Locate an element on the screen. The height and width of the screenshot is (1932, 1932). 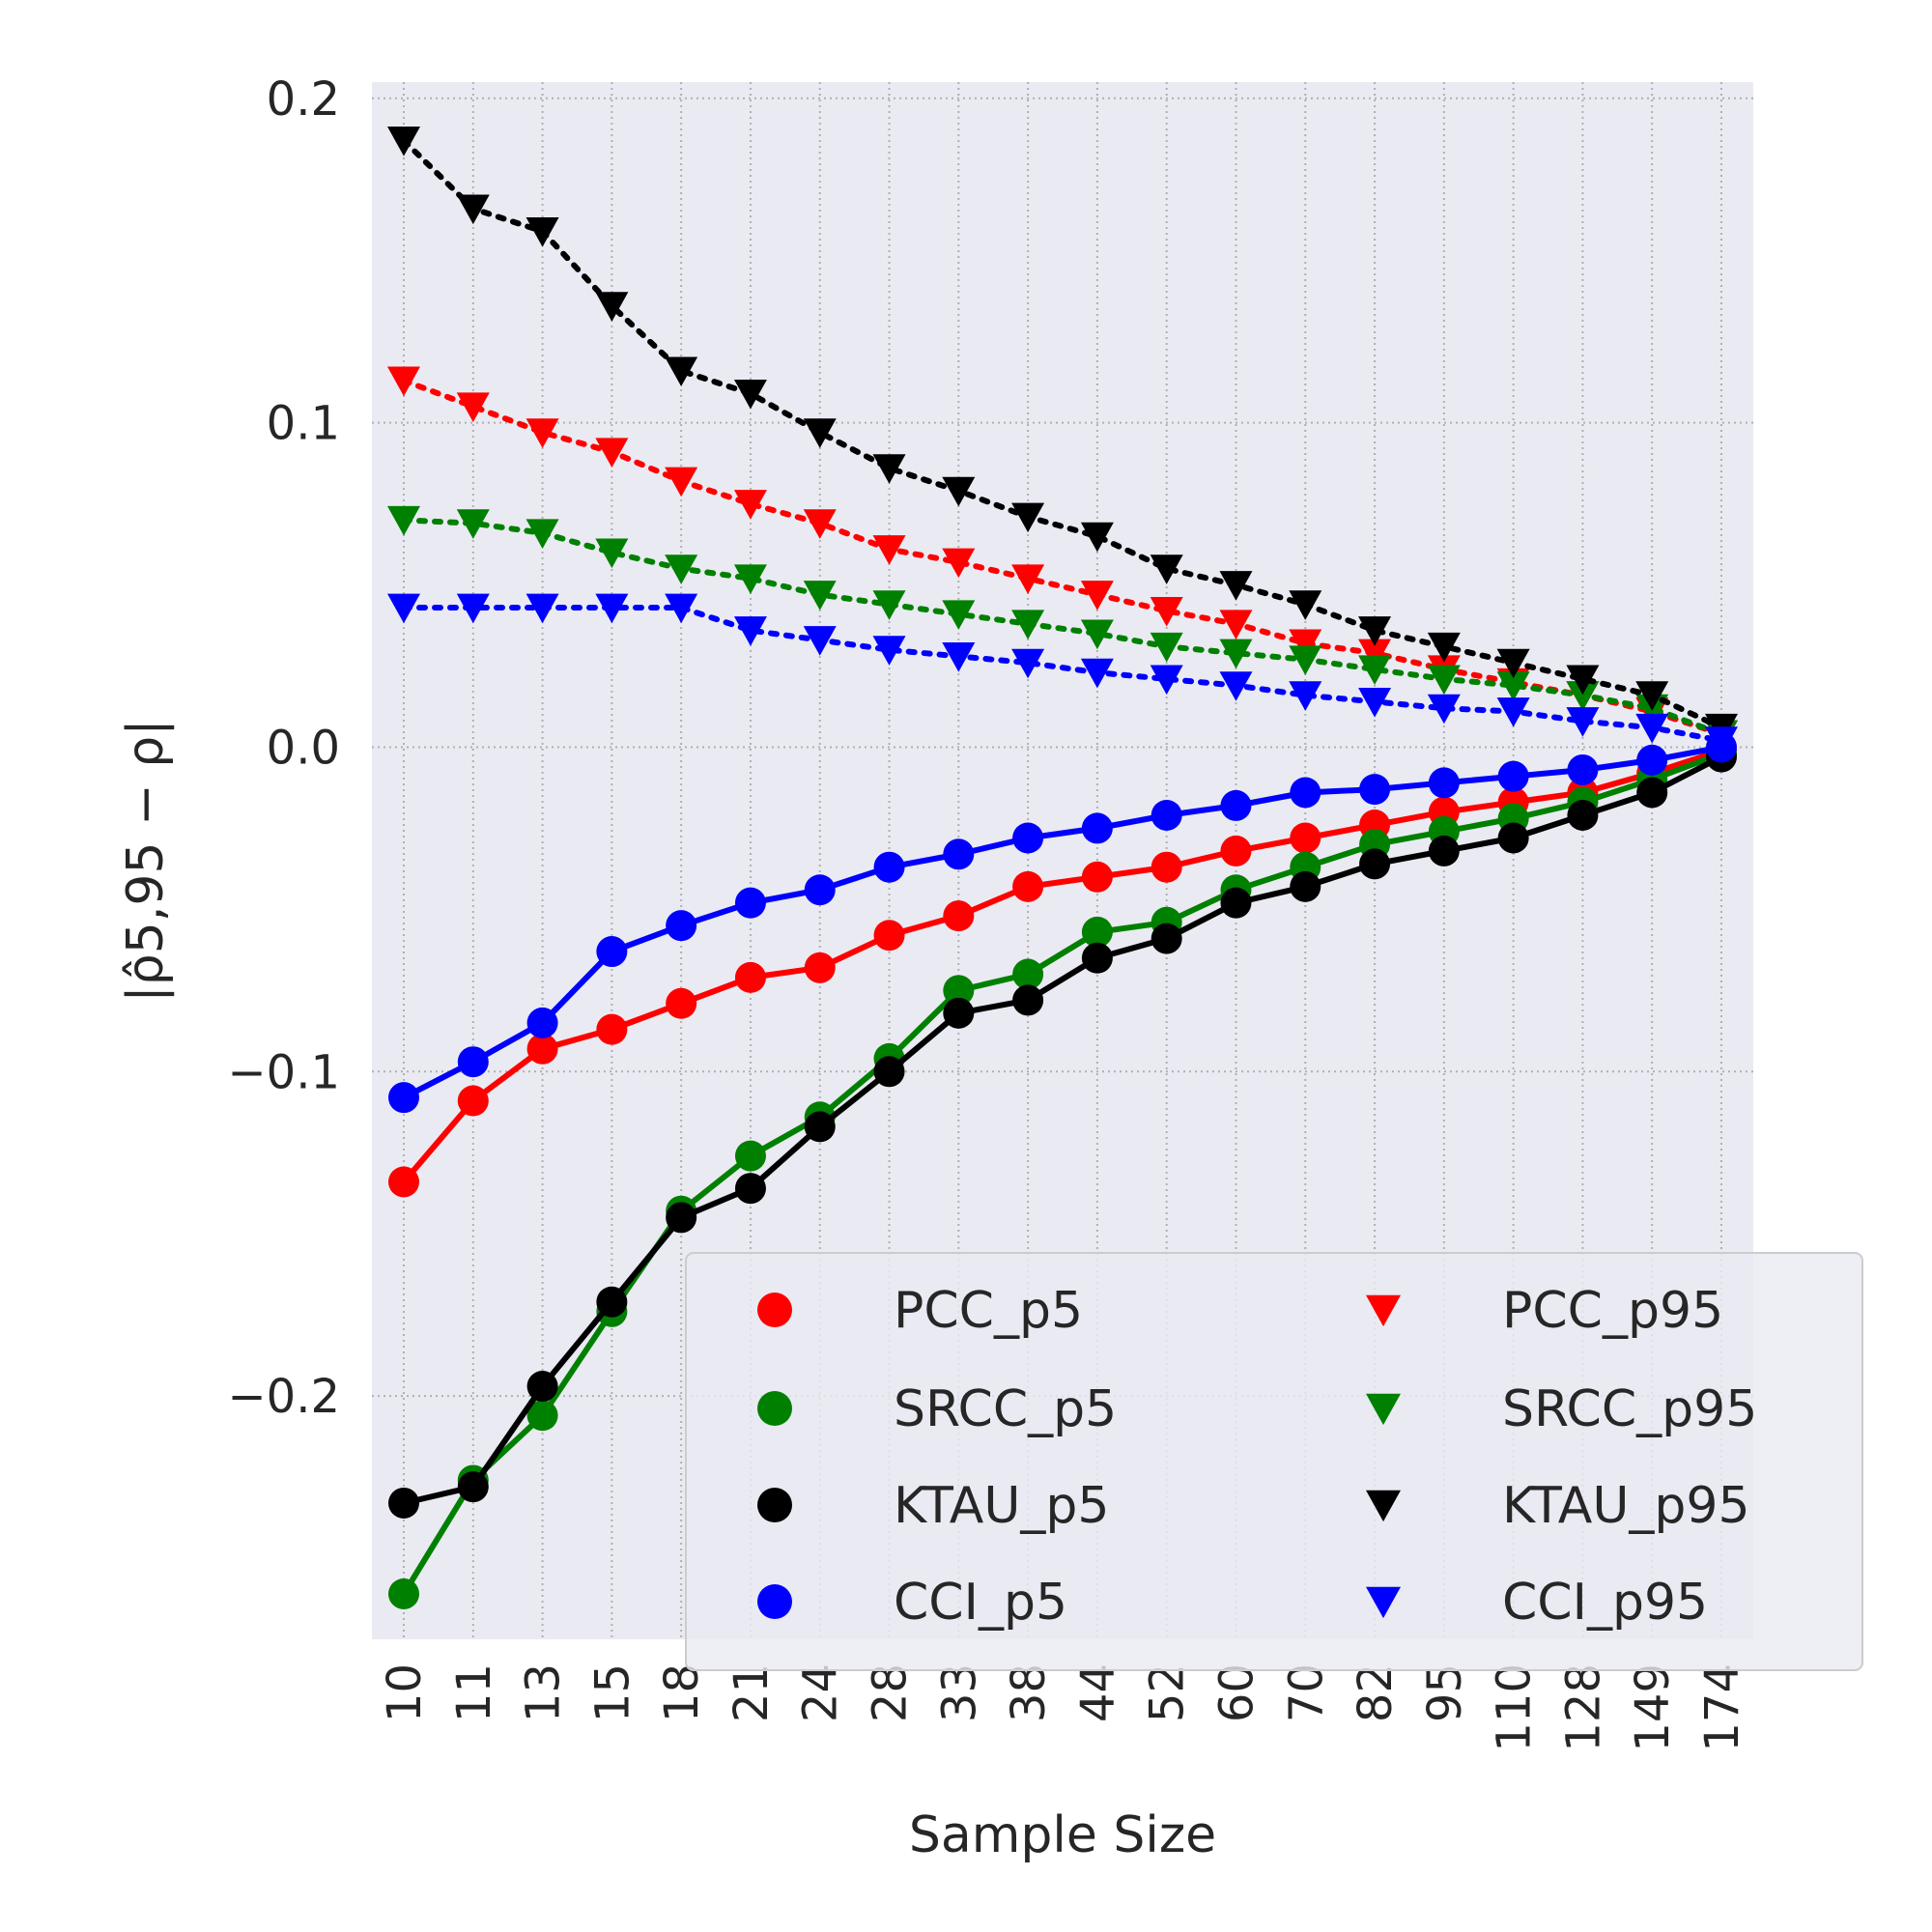
legend-label-ktau-p5: KTAU_p5 is located at coordinates (1002, 1506).